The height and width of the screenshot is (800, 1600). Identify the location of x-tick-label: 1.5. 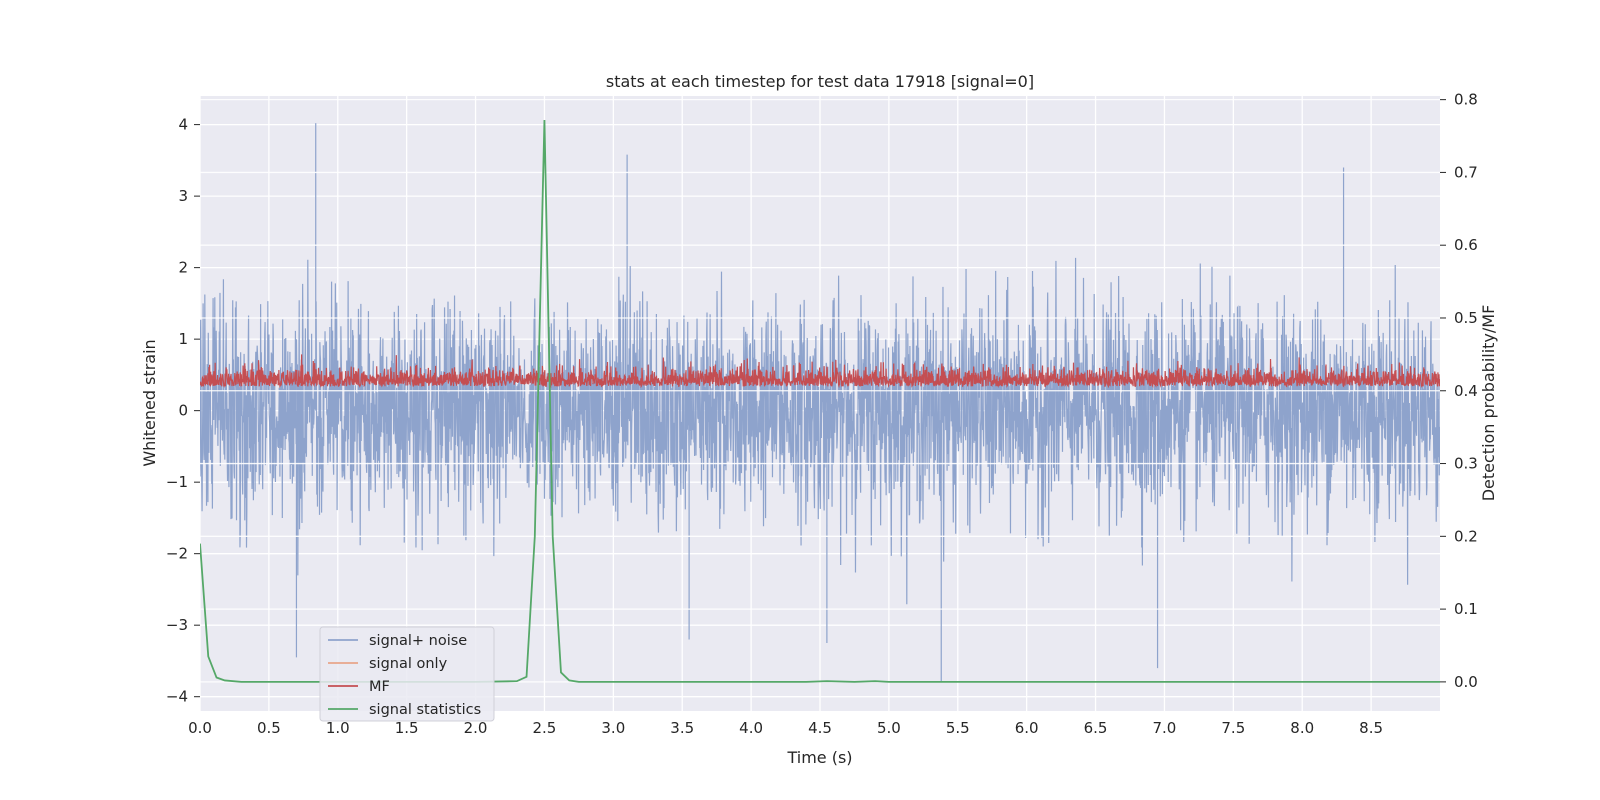
(407, 728).